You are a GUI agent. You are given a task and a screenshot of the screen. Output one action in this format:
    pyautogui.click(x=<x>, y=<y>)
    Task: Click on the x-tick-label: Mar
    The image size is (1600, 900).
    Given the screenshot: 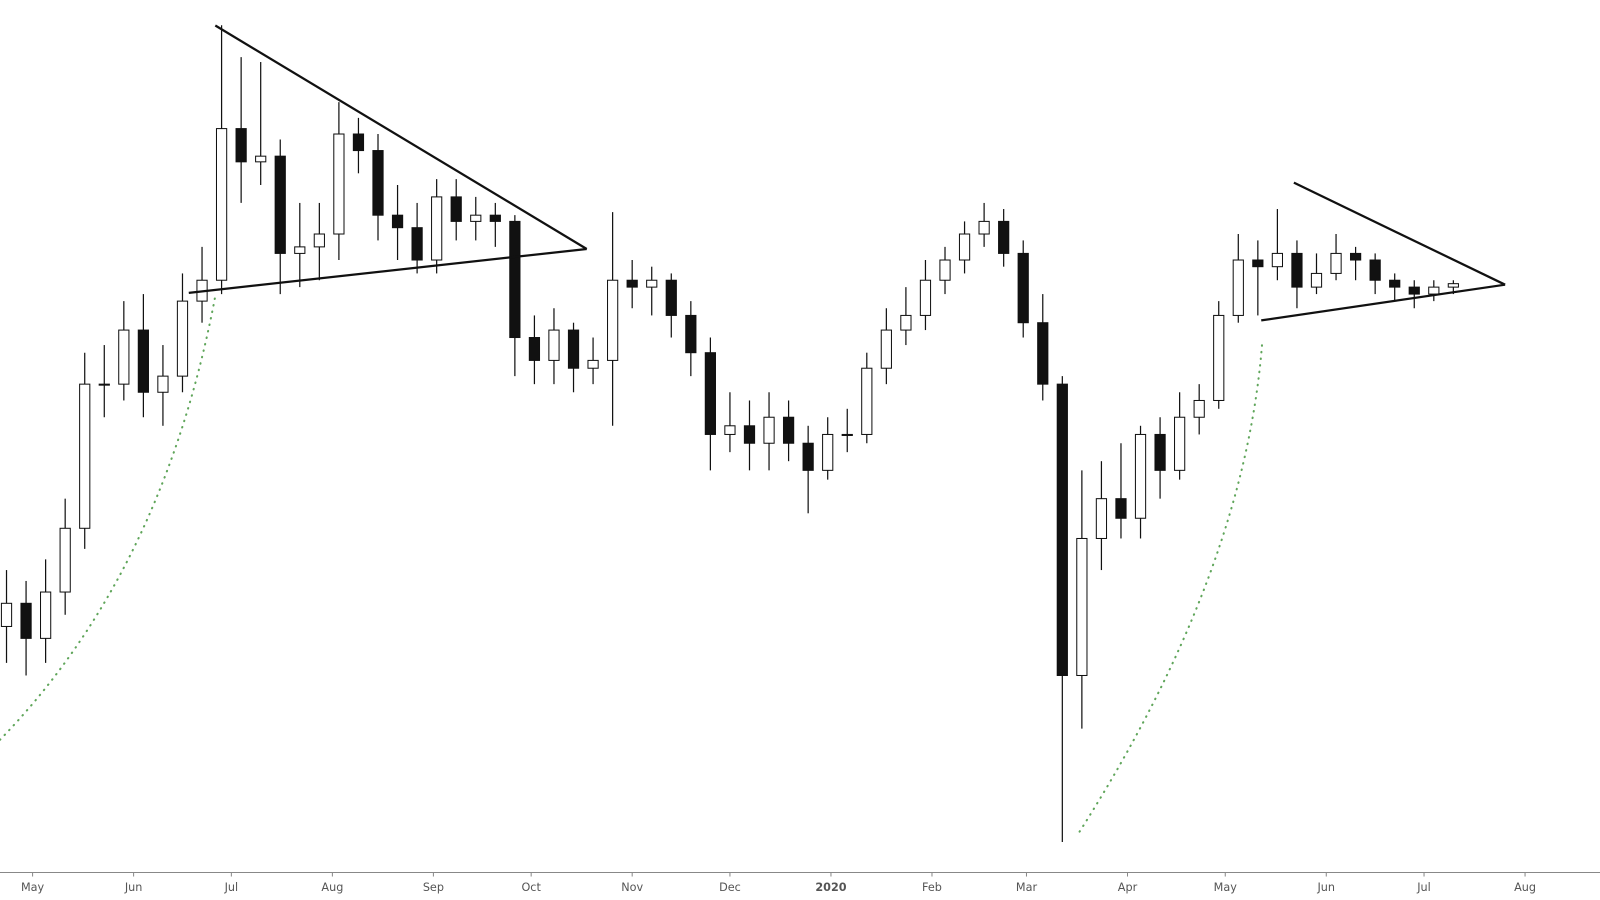 What is the action you would take?
    pyautogui.click(x=1027, y=887)
    